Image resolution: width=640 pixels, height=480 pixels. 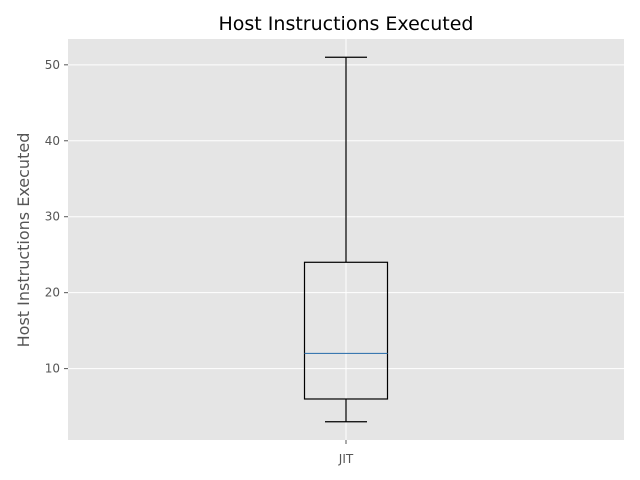 I want to click on x-tick-label: JIT, so click(x=346, y=459).